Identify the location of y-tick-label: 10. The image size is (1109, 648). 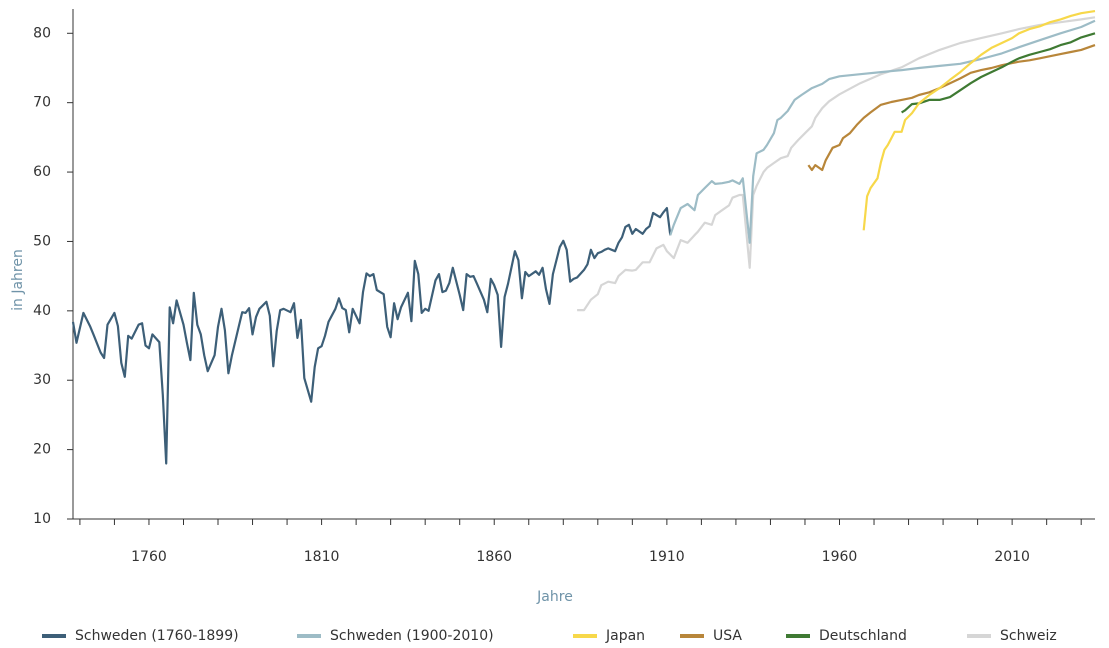
(42, 519).